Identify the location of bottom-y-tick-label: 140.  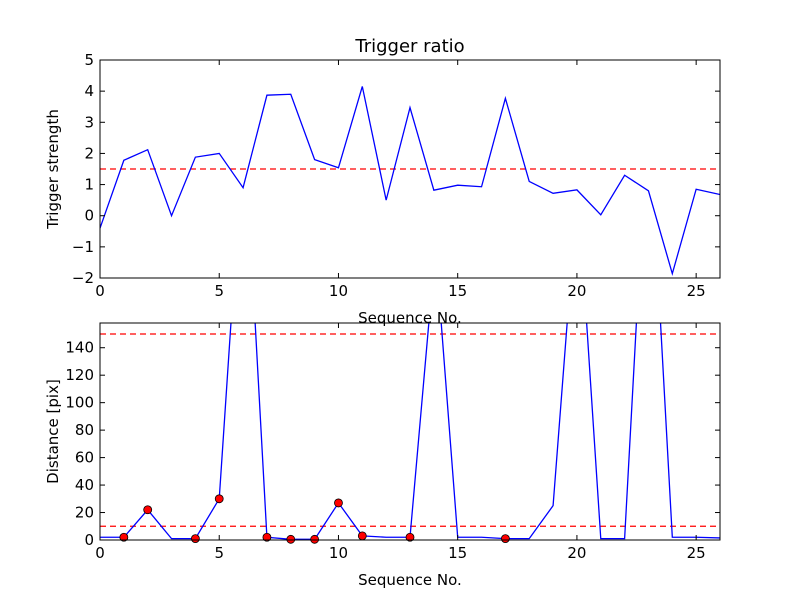
(79, 348).